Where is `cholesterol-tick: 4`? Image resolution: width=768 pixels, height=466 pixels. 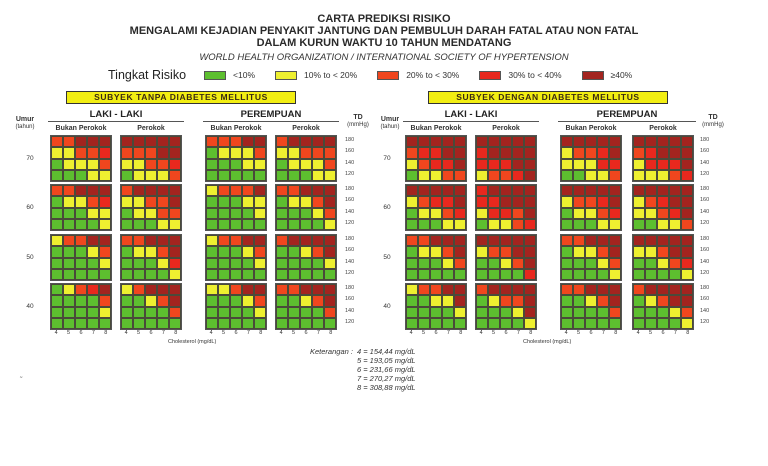
cholesterol-tick: 4 is located at coordinates (126, 333).